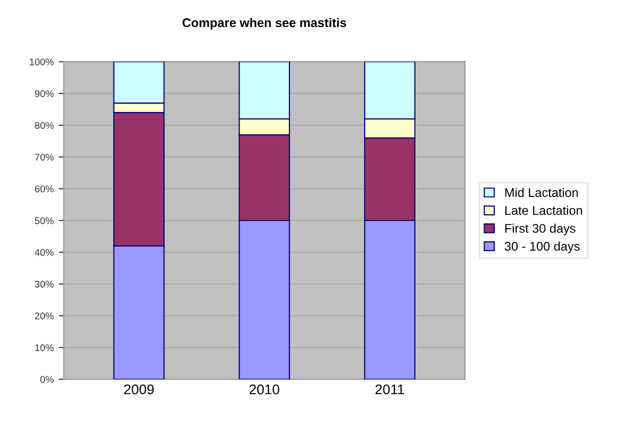 This screenshot has height=441, width=637. Describe the element at coordinates (264, 24) in the screenshot. I see `chart-title: Compare when see mastitis` at that location.